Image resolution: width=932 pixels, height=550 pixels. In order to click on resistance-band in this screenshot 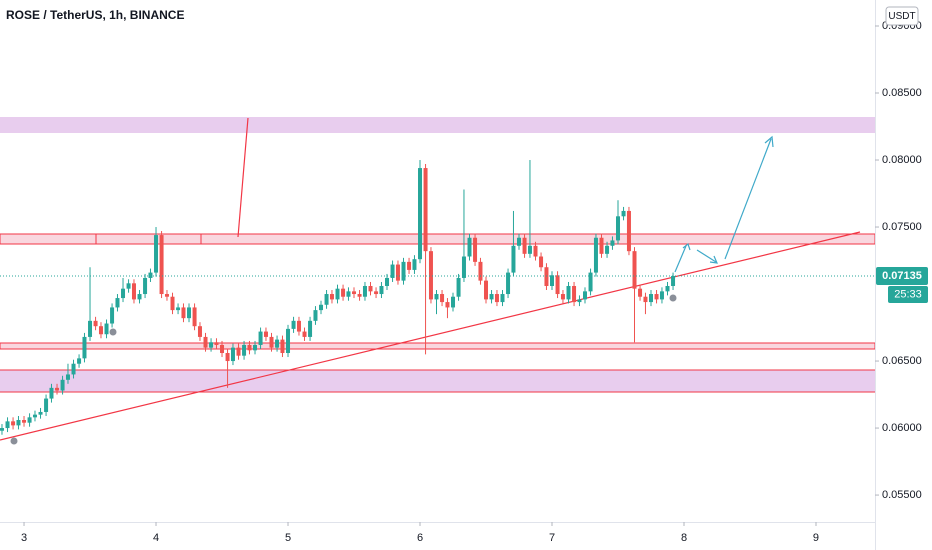, I will do `click(438, 239)`.